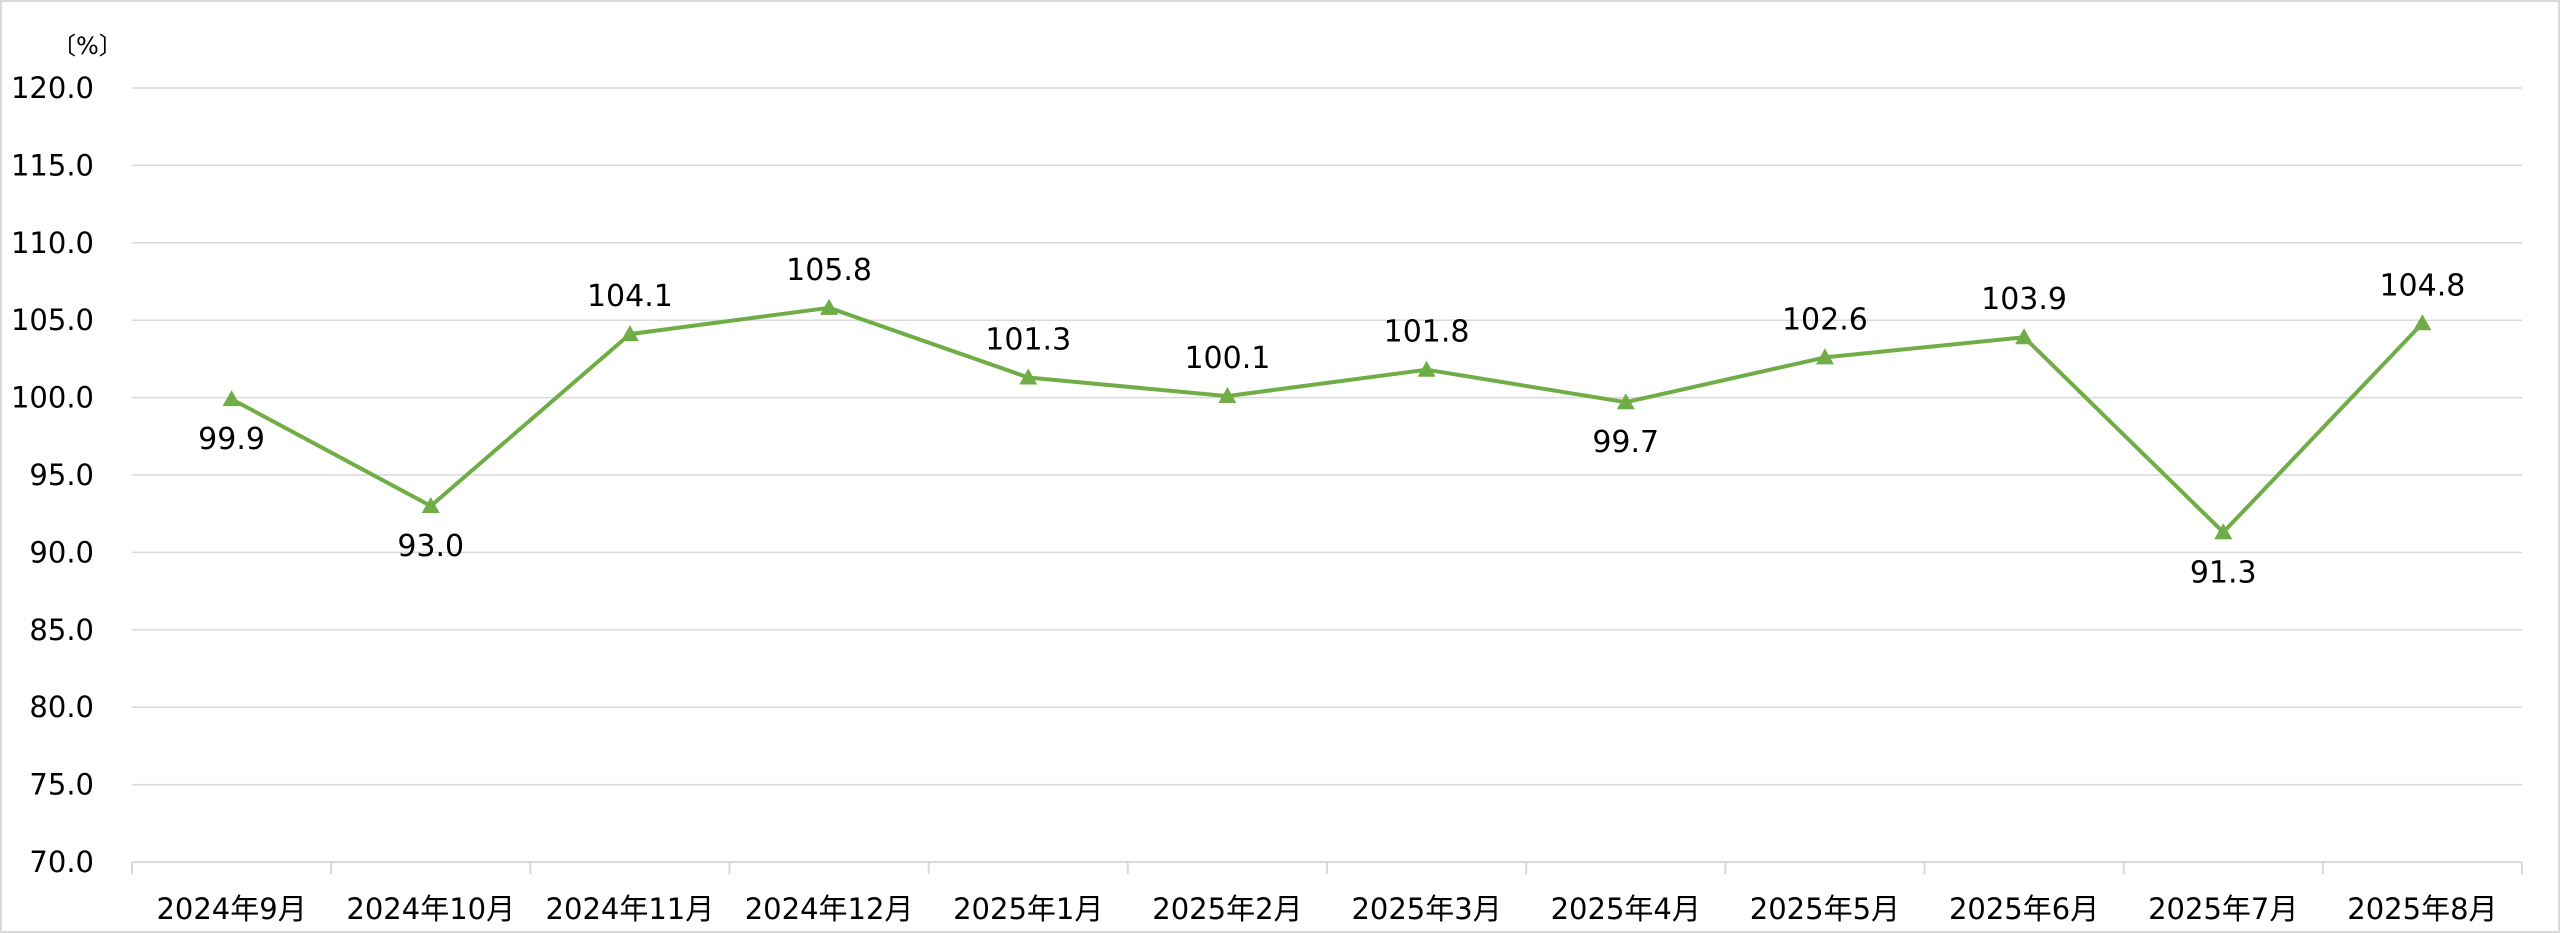 The height and width of the screenshot is (933, 2560). What do you see at coordinates (1626, 909) in the screenshot?
I see `x-tick-label: 2025年4月` at bounding box center [1626, 909].